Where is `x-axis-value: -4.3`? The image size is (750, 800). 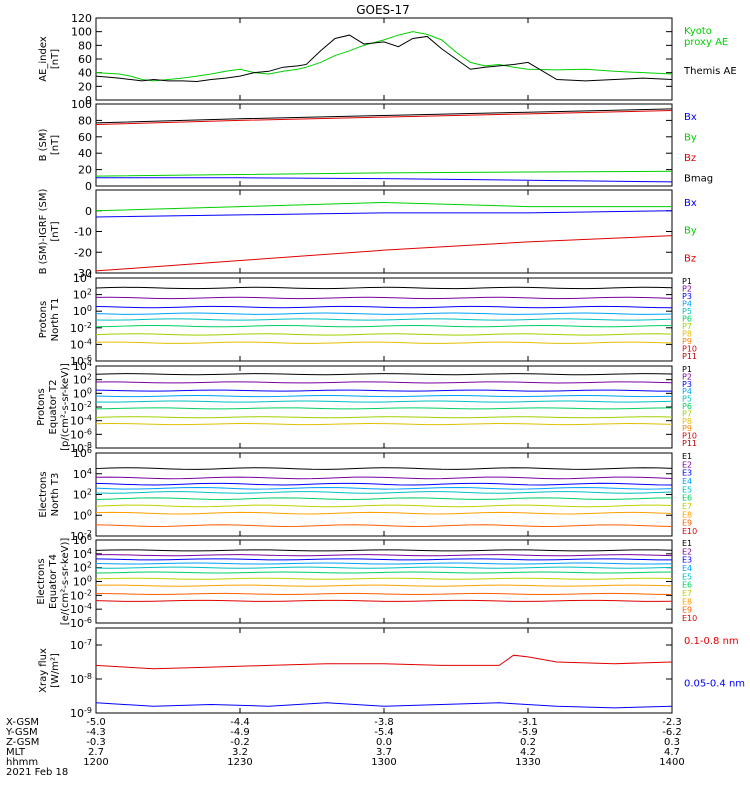
x-axis-value: -4.3 is located at coordinates (96, 732).